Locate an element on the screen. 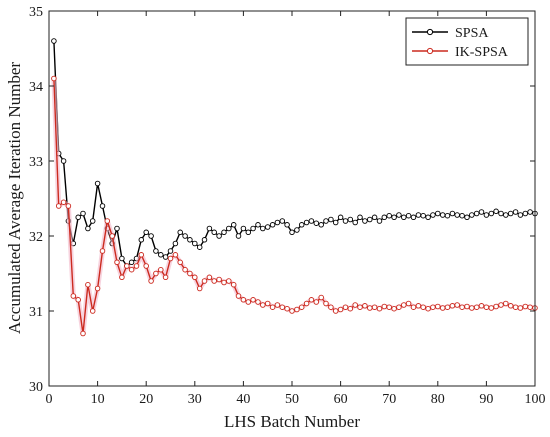 This screenshot has width=550, height=437. legend: SPSA IK-SPSA is located at coordinates (467, 41).